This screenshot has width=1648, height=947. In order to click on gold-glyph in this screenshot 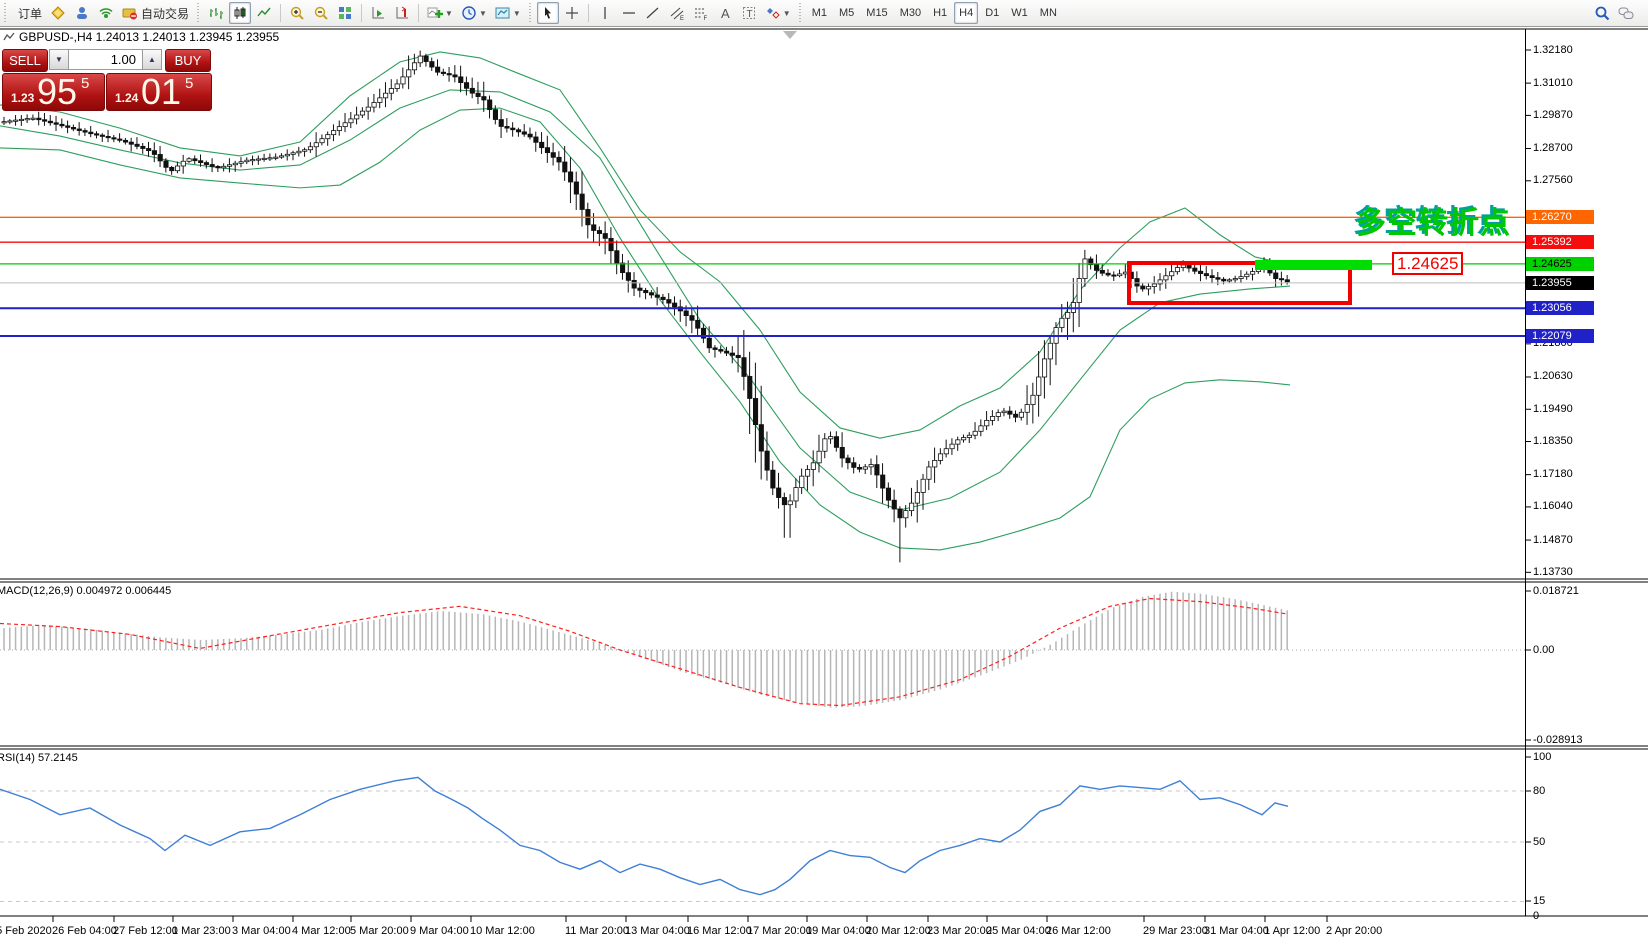, I will do `click(58, 13)`.